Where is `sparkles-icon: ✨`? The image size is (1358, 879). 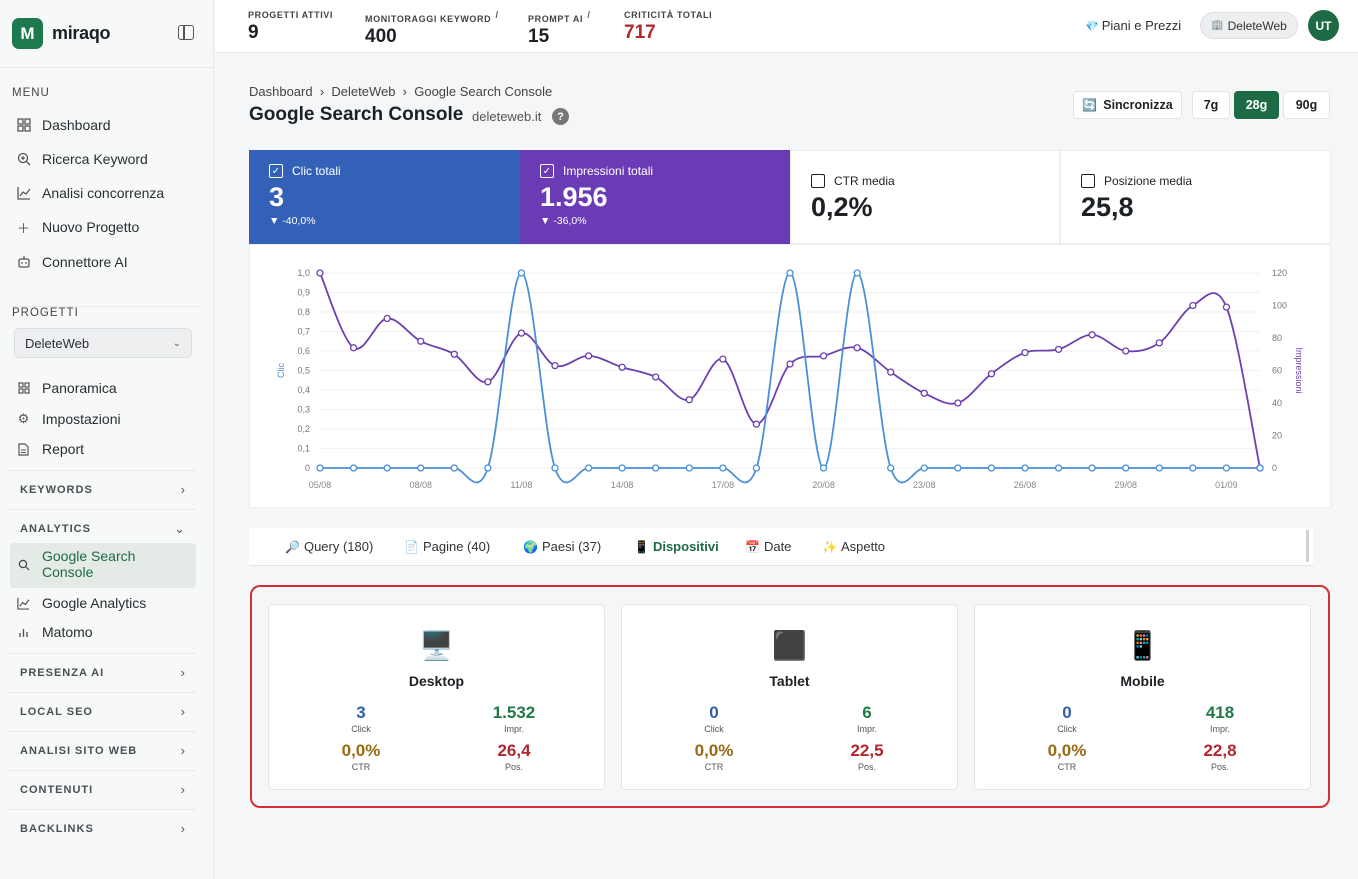 sparkles-icon: ✨ is located at coordinates (829, 546).